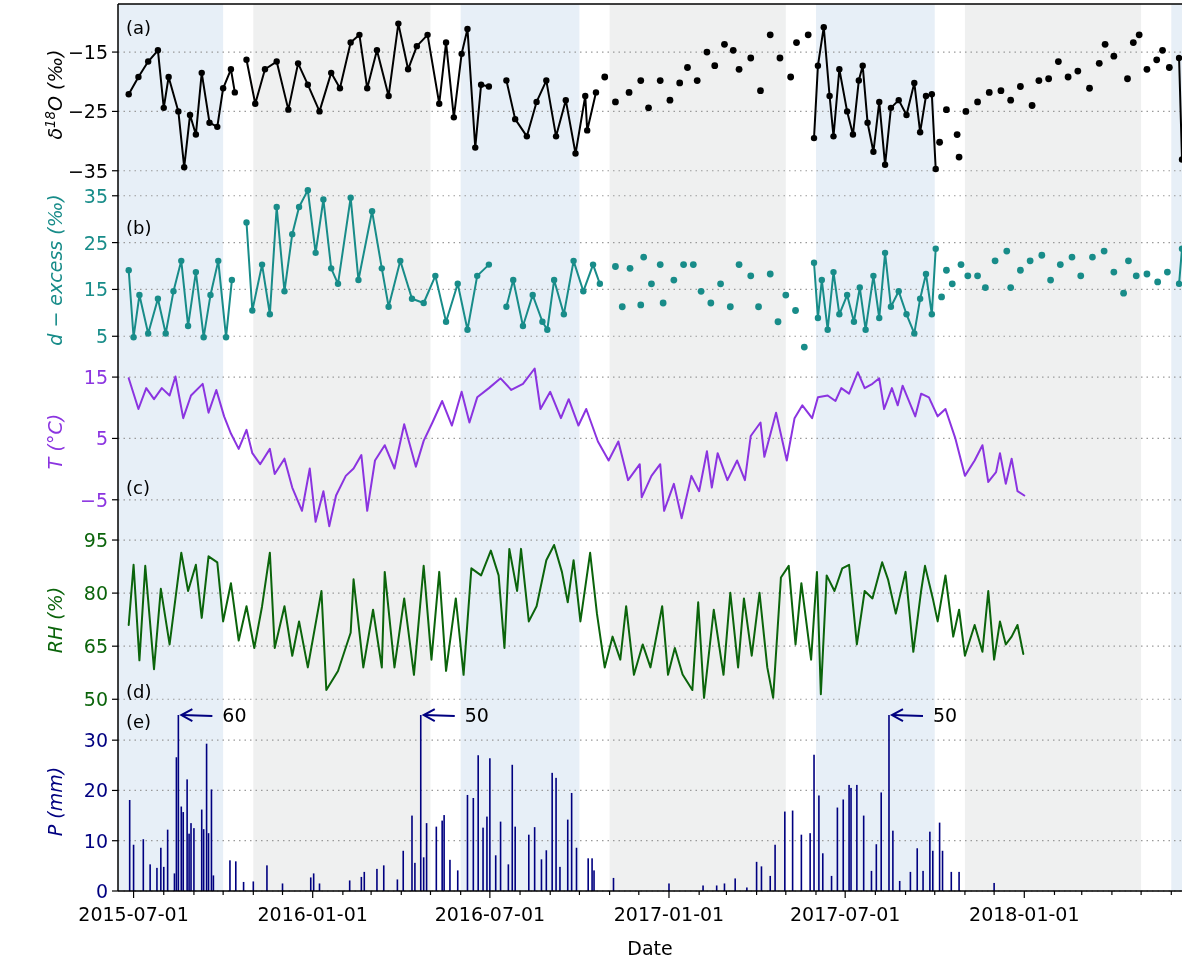 The image size is (1182, 967). I want to click on y-axis-title: T (°C), so click(55, 441).